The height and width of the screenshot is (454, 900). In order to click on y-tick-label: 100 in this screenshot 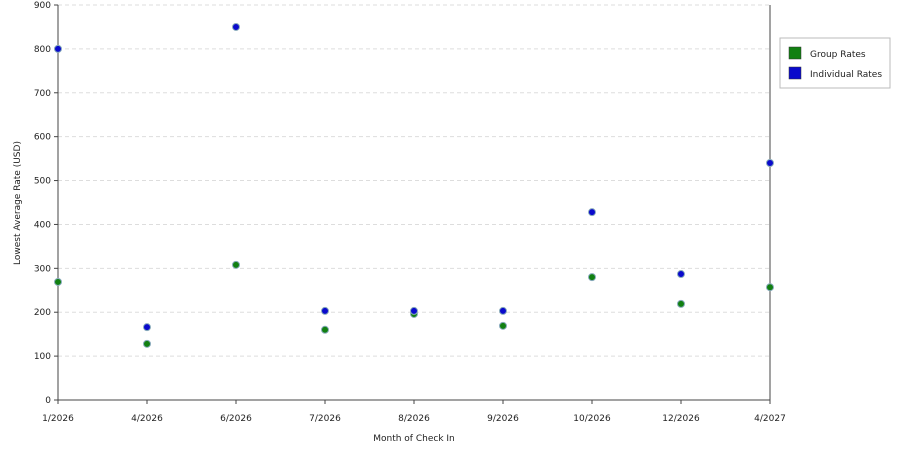, I will do `click(42, 357)`.